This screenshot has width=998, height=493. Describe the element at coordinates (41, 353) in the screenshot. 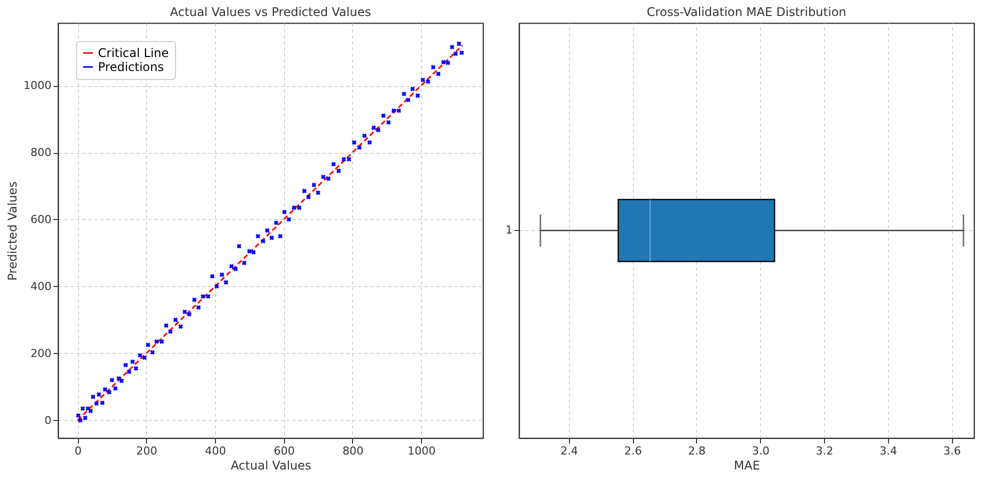

I see `y-tick-label: 200` at that location.